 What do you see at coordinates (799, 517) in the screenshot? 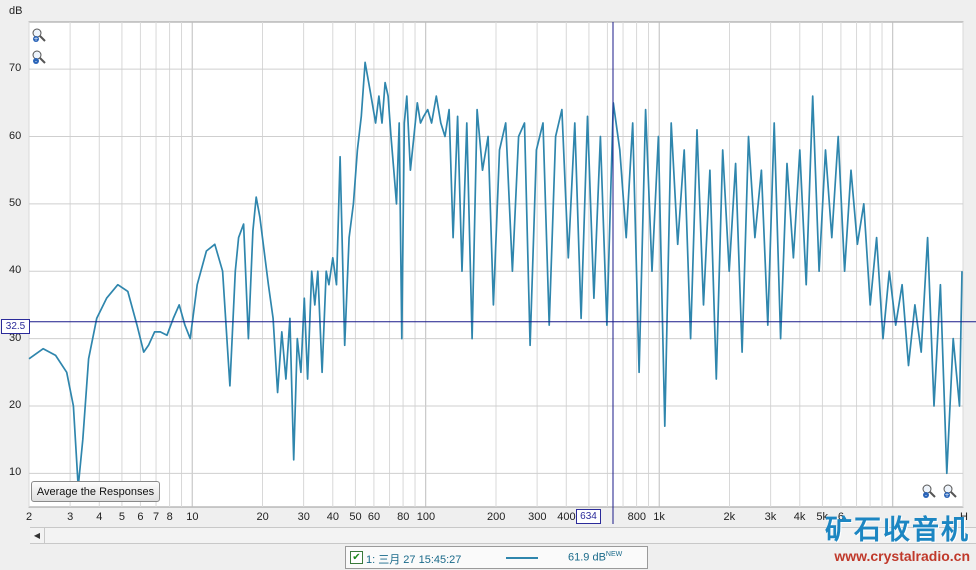
I see `x-tick-label: 4k` at bounding box center [799, 517].